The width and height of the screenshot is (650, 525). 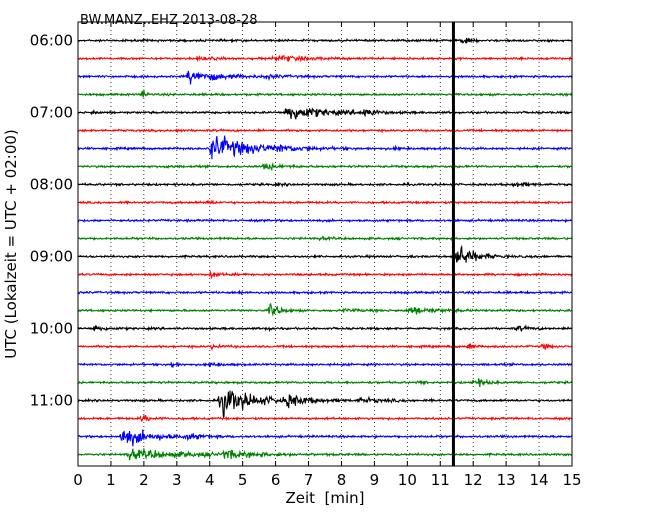 What do you see at coordinates (342, 480) in the screenshot?
I see `x-tick-label: 8` at bounding box center [342, 480].